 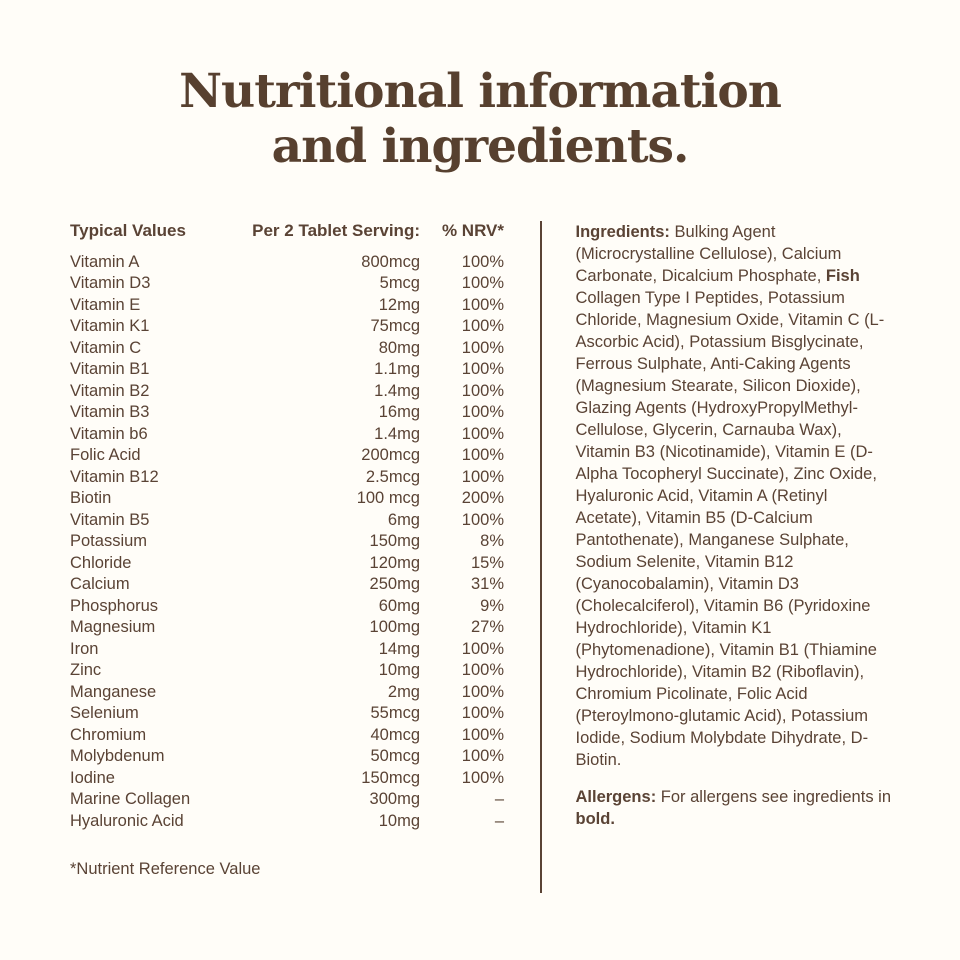 I want to click on cell-amount: 300mg, so click(x=394, y=799).